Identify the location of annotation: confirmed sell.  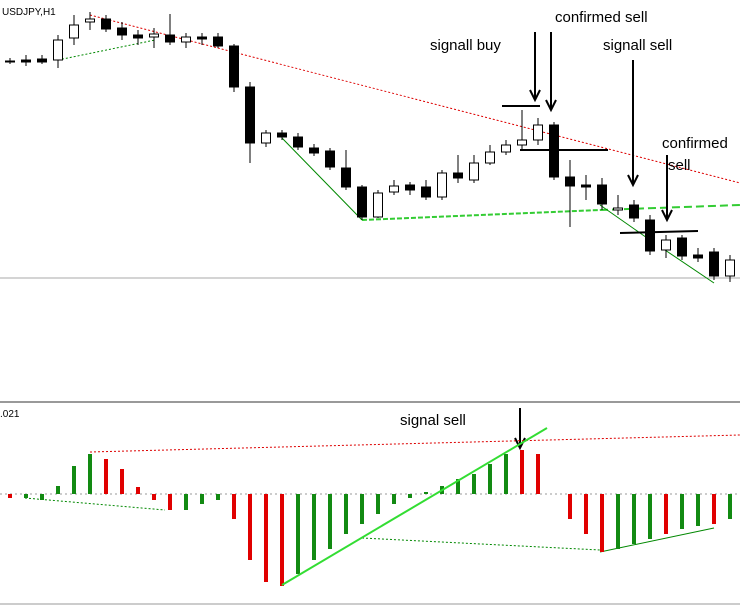
(601, 17).